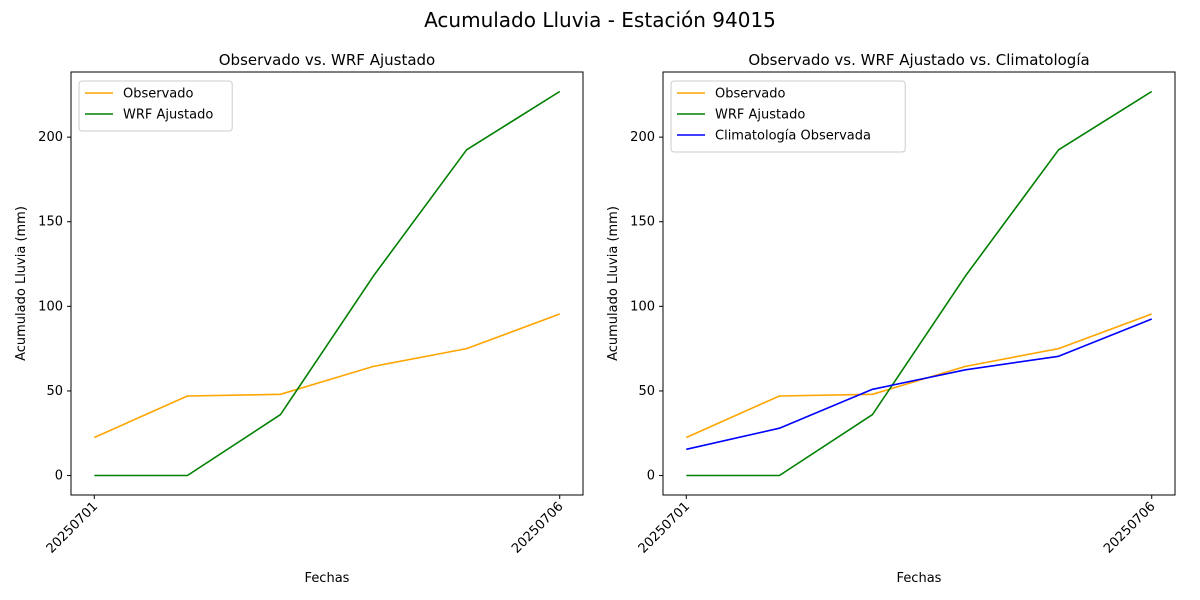 This screenshot has height=600, width=1200. I want to click on chart1-xtick-label: 20250706, so click(537, 527).